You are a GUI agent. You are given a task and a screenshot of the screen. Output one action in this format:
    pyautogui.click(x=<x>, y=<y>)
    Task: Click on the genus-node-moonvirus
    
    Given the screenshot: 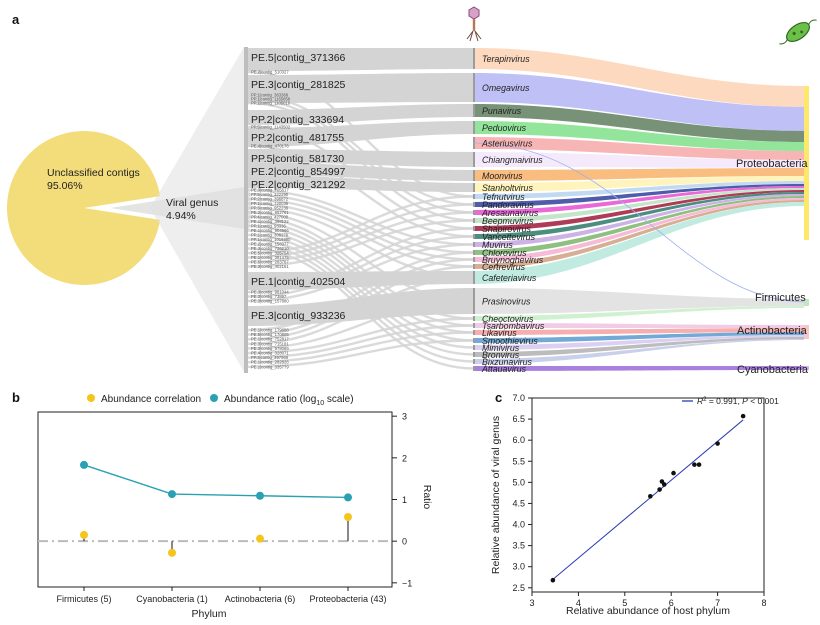 What is the action you would take?
    pyautogui.click(x=474, y=175)
    